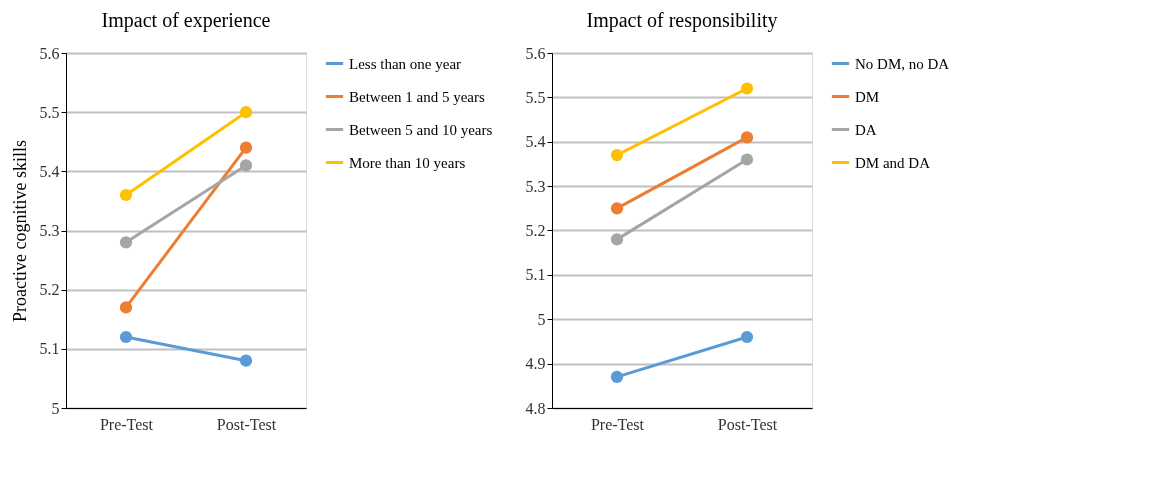  Describe the element at coordinates (866, 129) in the screenshot. I see `legend-label: DA` at that location.